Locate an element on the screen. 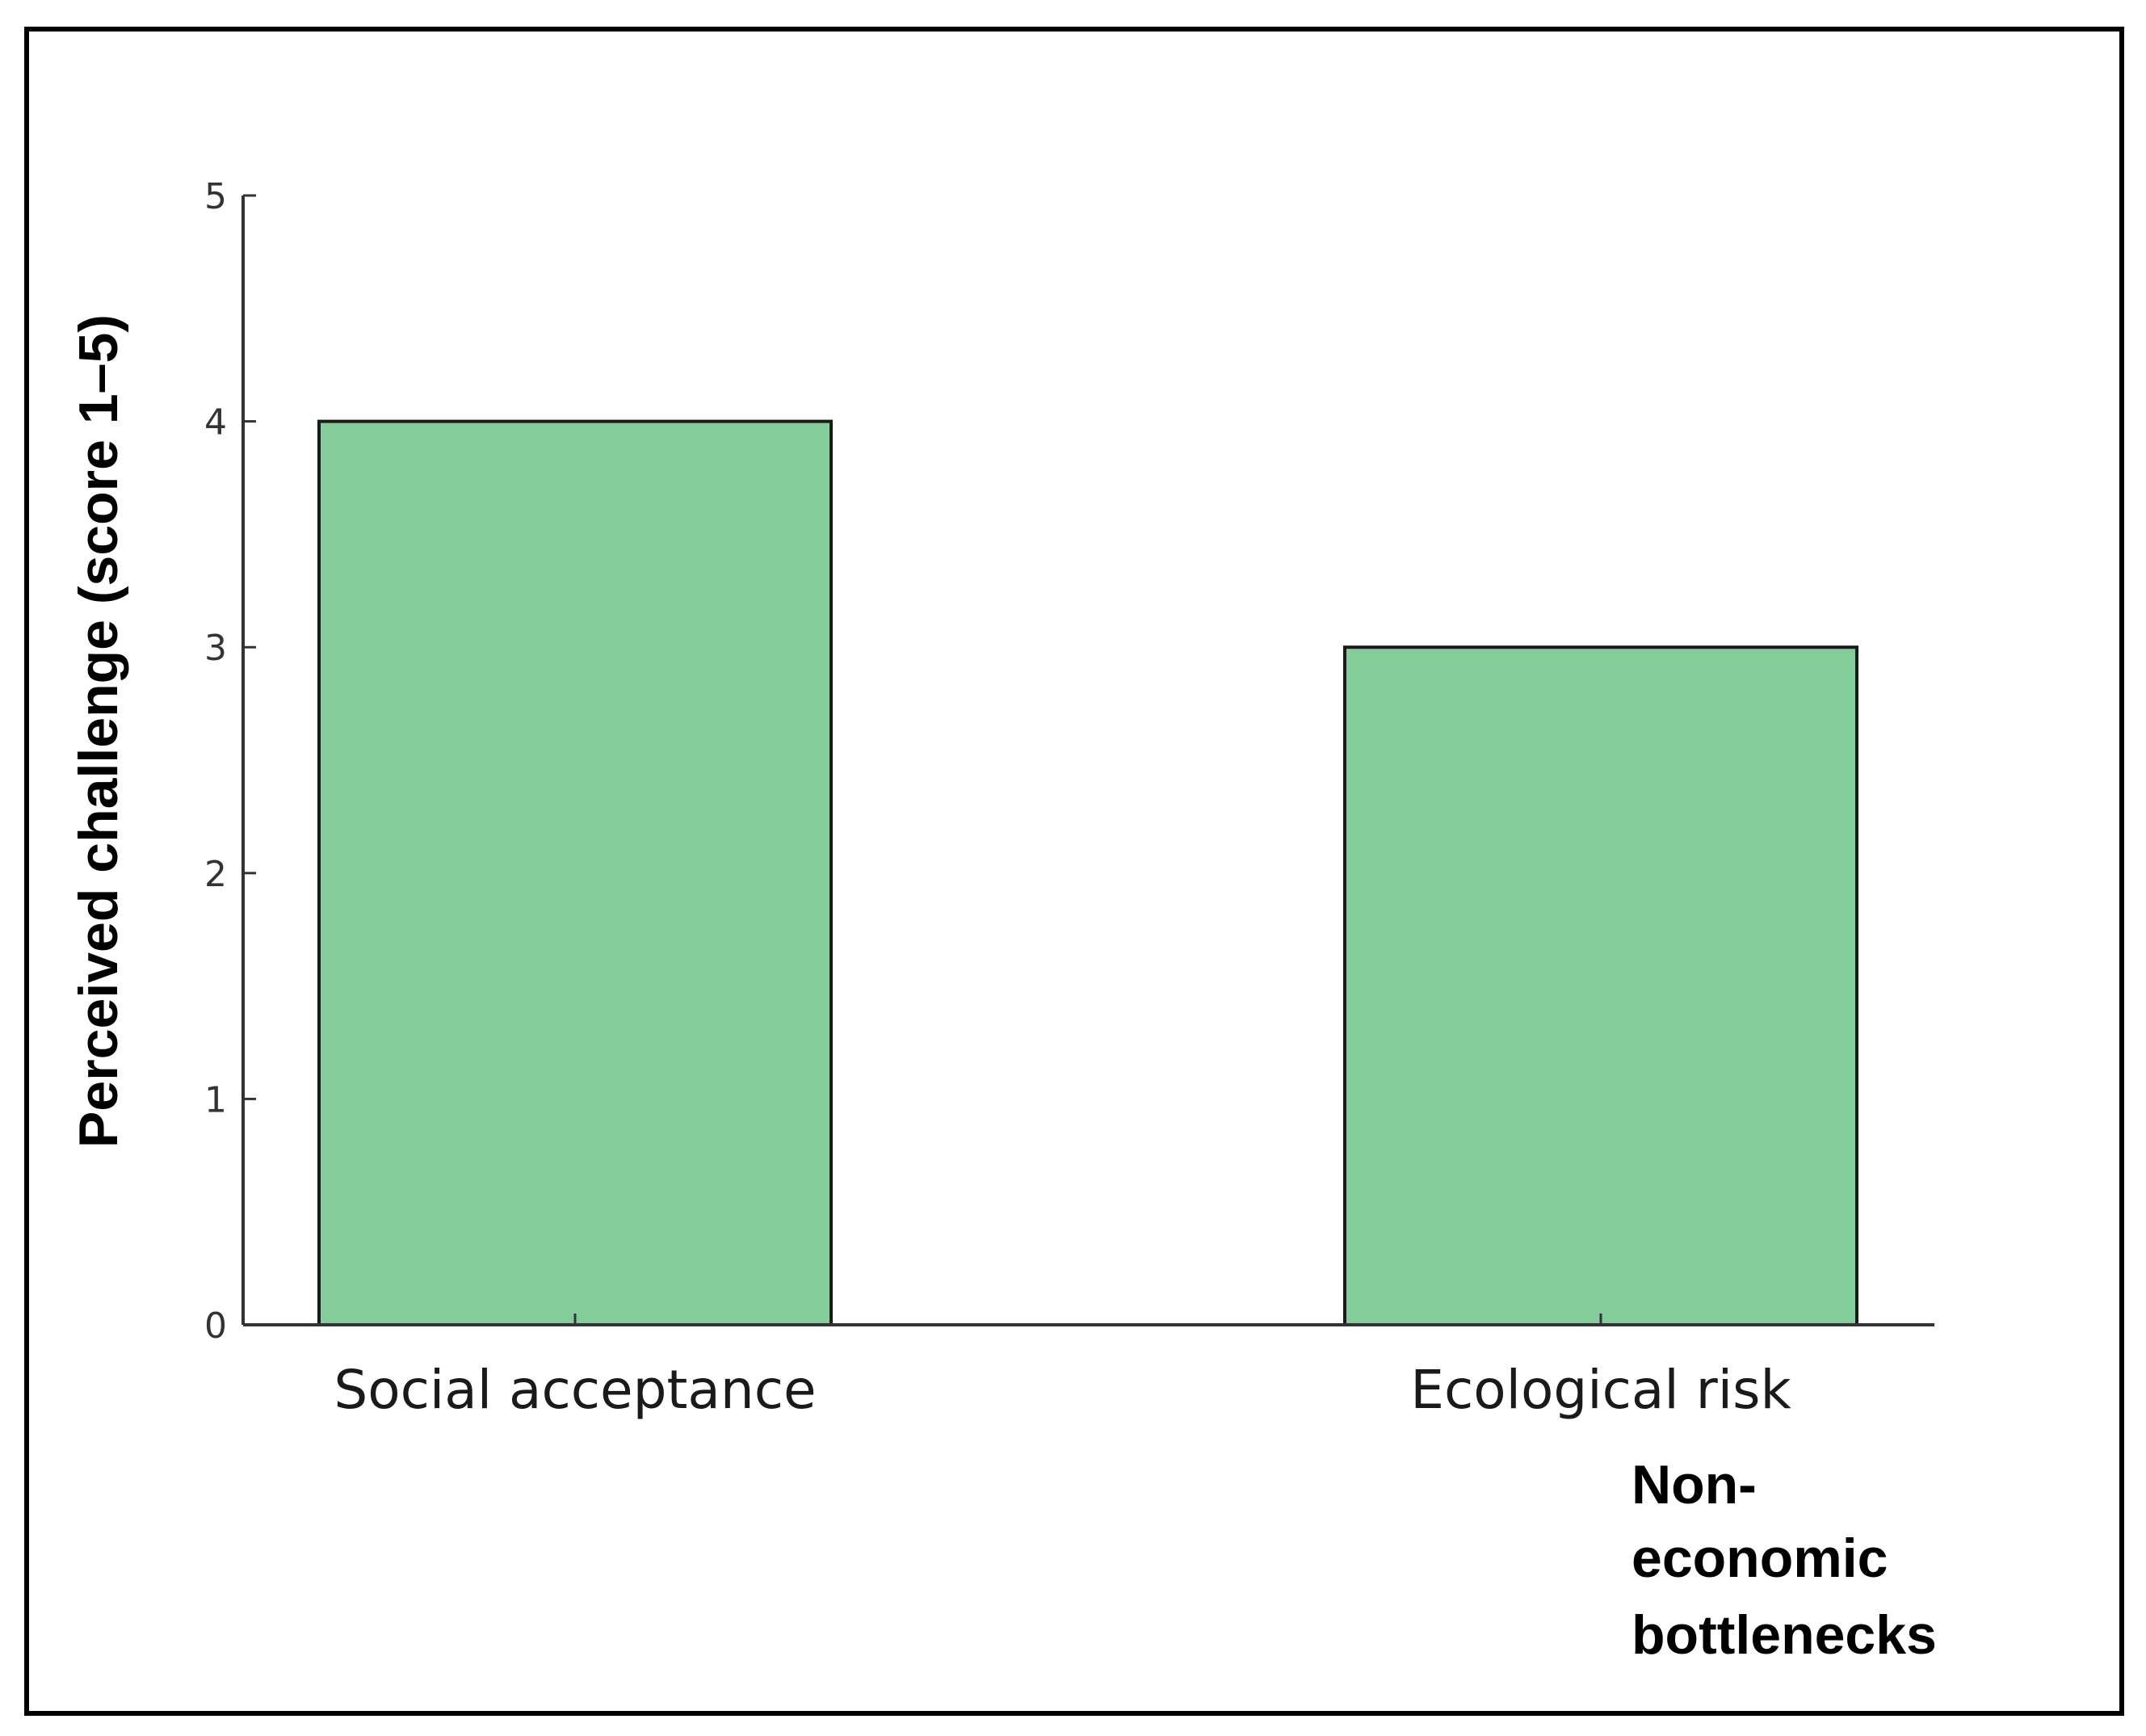  y-axis-title: Perceived challenge (score 1–5) is located at coordinates (98, 731).